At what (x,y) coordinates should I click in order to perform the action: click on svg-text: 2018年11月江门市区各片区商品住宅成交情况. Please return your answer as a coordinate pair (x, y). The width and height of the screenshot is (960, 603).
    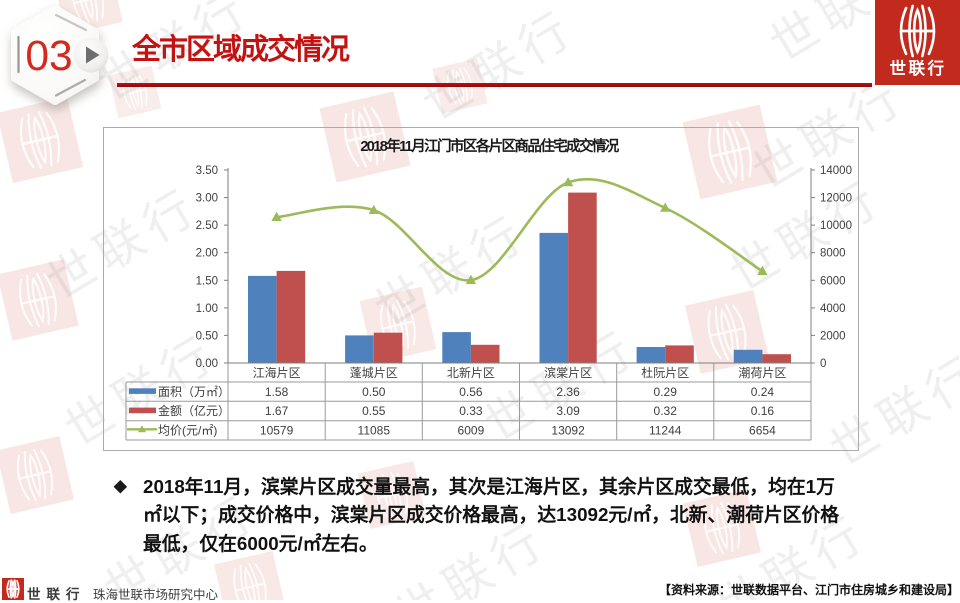
    Looking at the image, I should click on (489, 146).